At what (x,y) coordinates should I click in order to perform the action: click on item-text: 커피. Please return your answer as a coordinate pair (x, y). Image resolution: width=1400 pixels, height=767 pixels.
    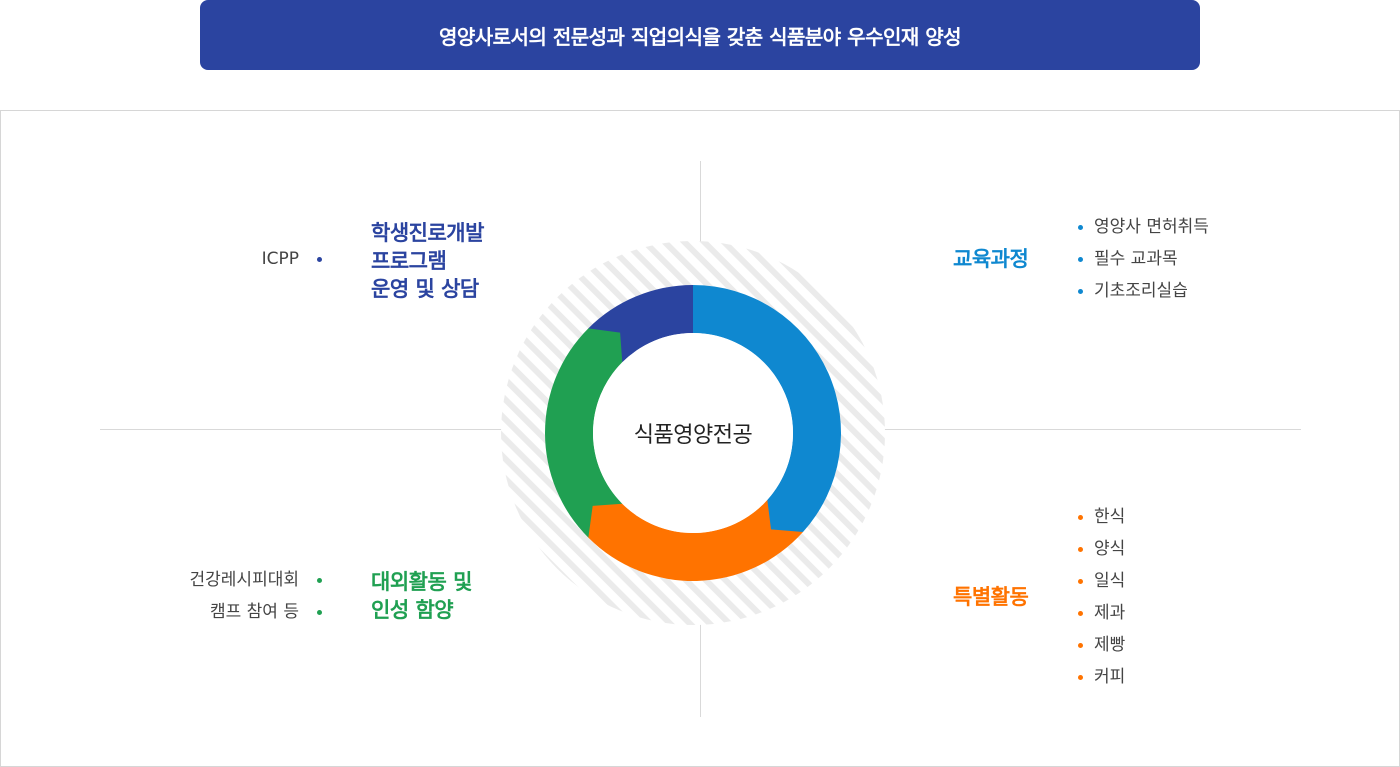
    Looking at the image, I should click on (1110, 677).